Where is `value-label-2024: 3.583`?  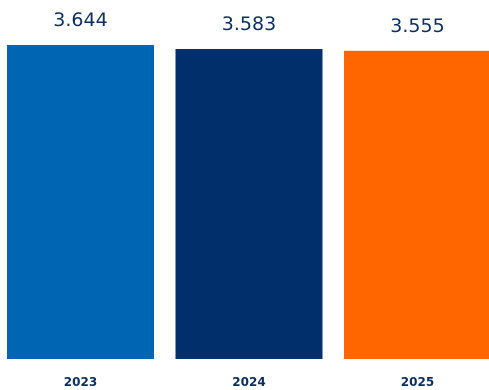 value-label-2024: 3.583 is located at coordinates (249, 24).